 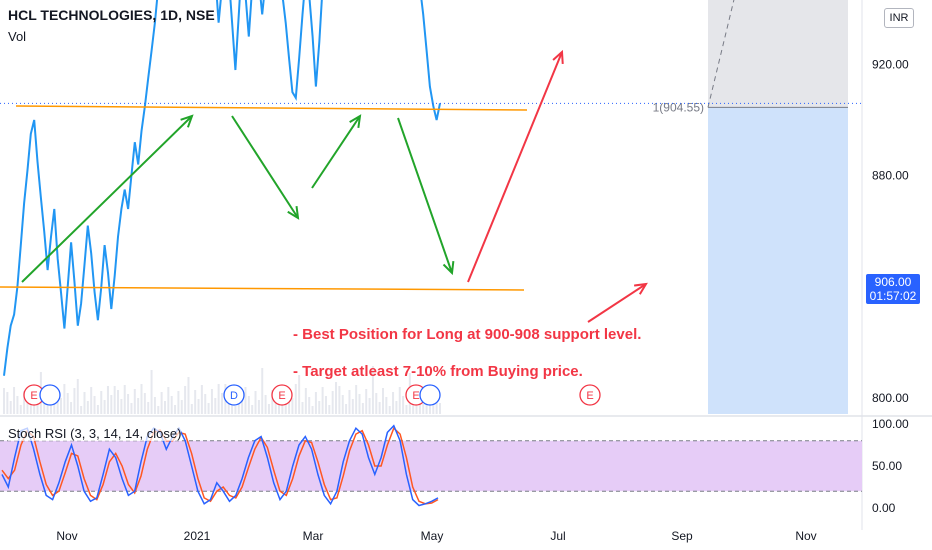 What do you see at coordinates (682, 536) in the screenshot?
I see `x-tick-label: Sep` at bounding box center [682, 536].